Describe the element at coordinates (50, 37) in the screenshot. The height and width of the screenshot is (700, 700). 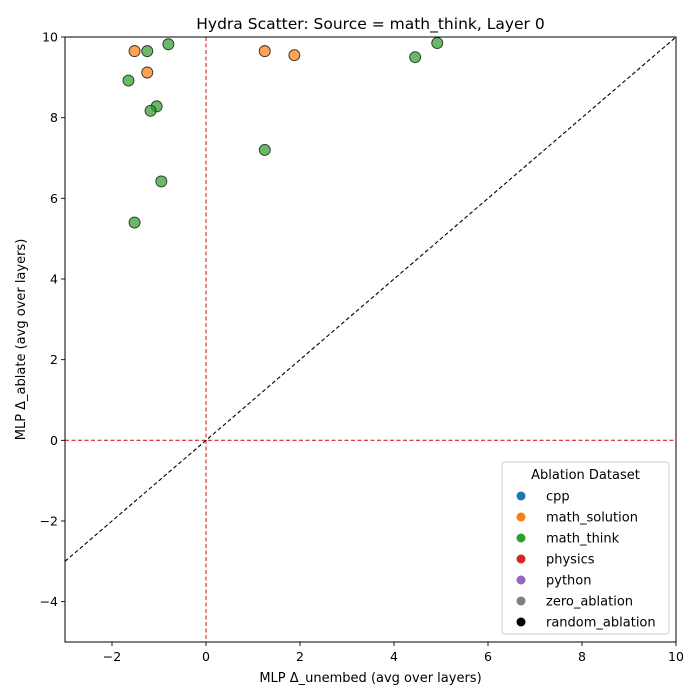
I see `y-tick-label: 10` at that location.